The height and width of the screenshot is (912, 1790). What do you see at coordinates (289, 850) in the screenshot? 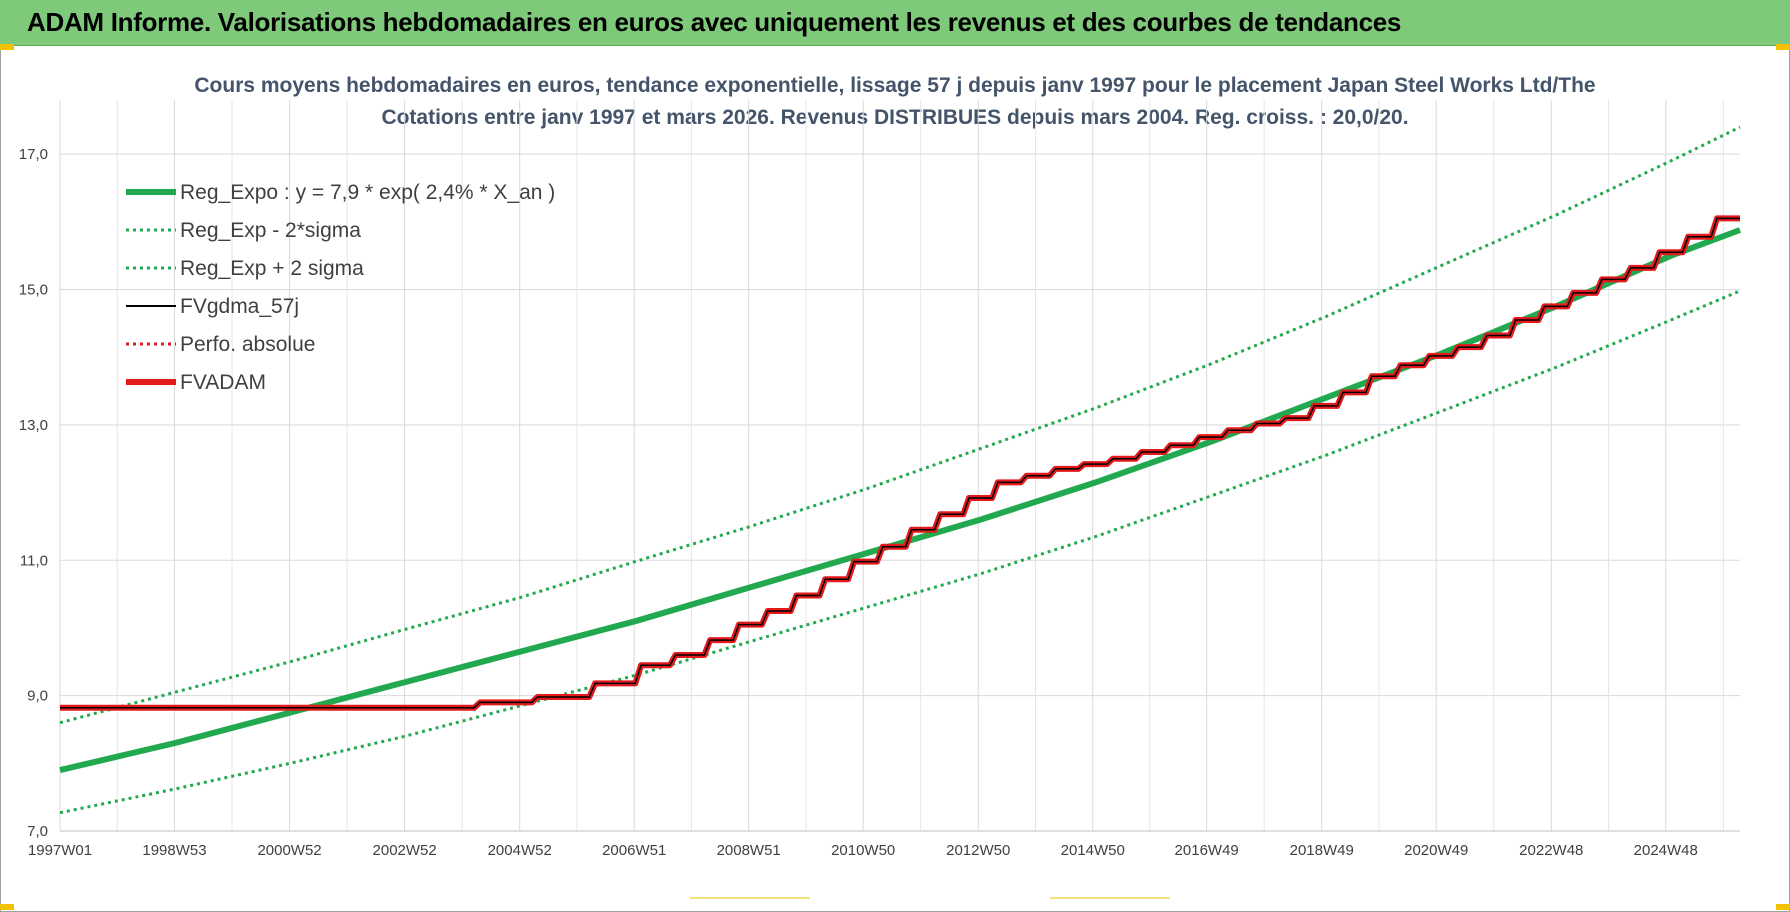
I see `x-tick-label: 2000W52` at bounding box center [289, 850].